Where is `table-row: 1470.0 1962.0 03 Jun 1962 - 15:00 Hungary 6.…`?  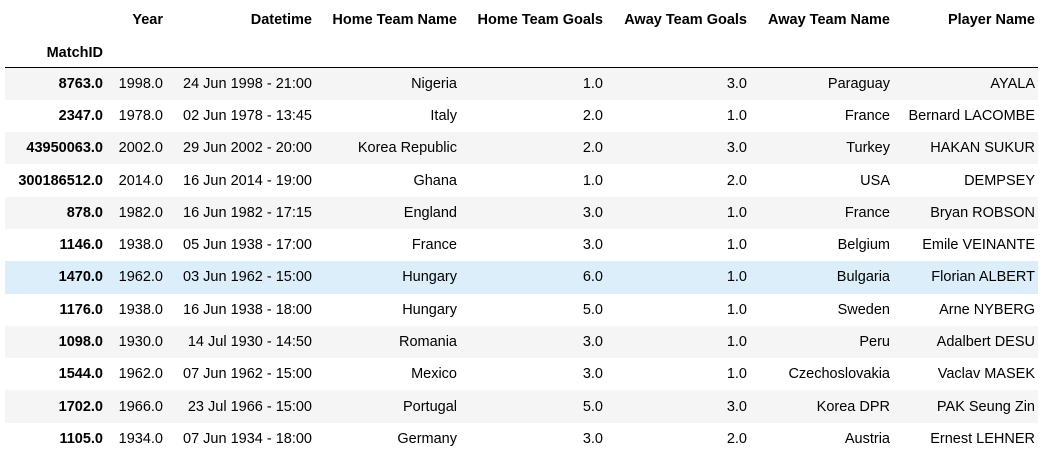
table-row: 1470.0 1962.0 03 Jun 1962 - 15:00 Hungary 6.… is located at coordinates (521, 277).